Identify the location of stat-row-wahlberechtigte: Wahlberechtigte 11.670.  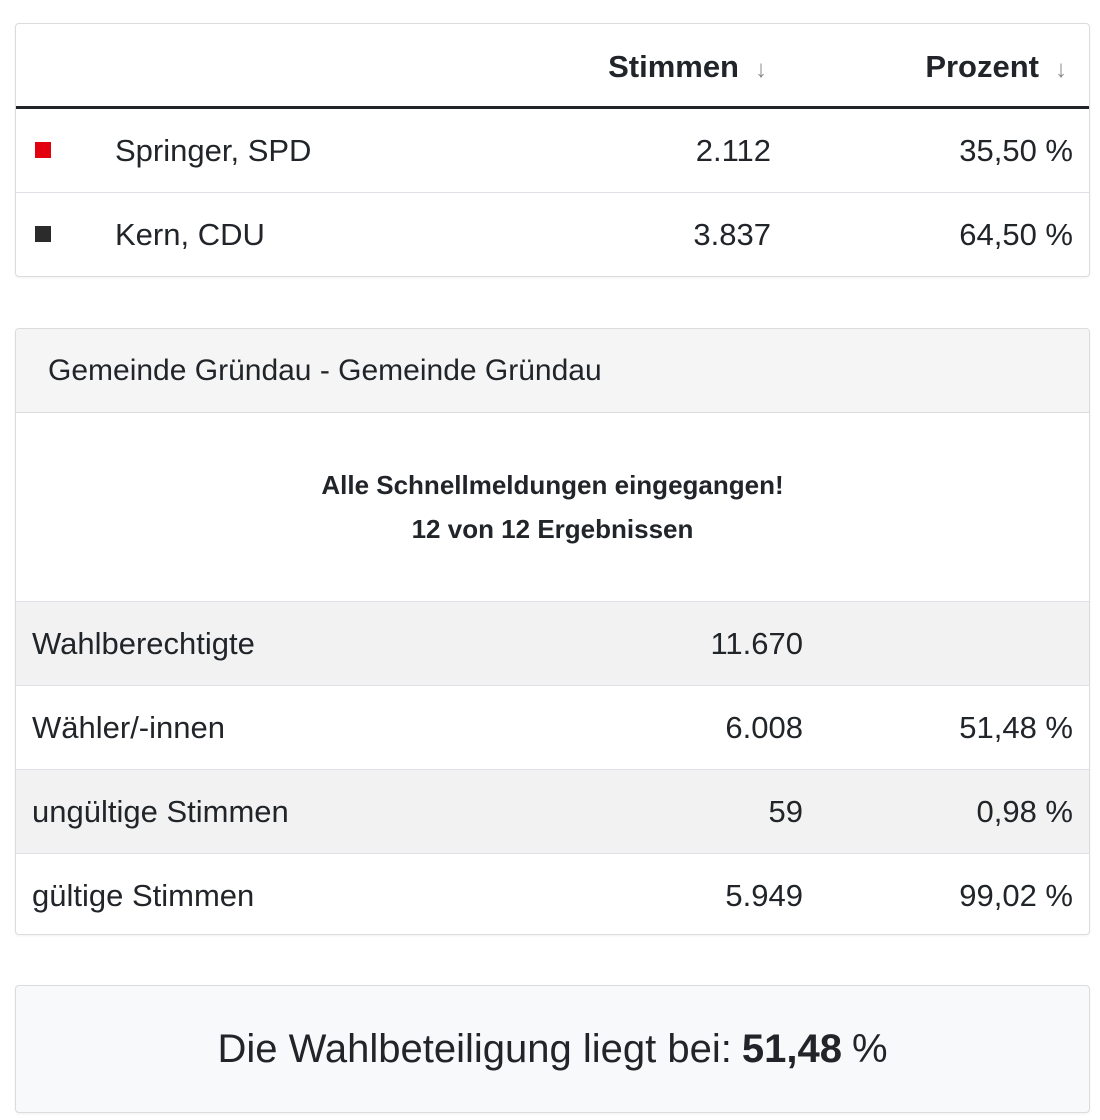
(552, 643).